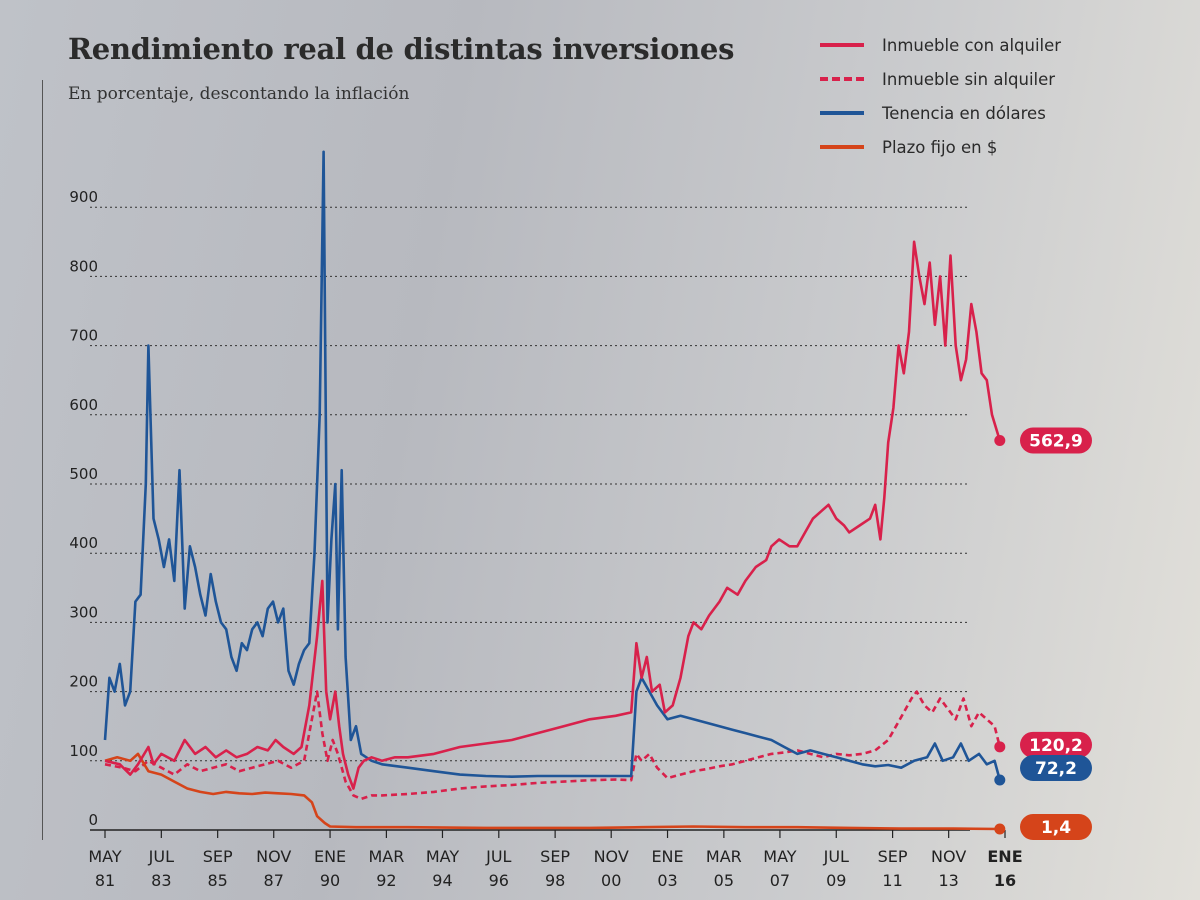  I want to click on legend-item-tenencia-en-dolares: Tenencia en dólares, so click(940, 113).